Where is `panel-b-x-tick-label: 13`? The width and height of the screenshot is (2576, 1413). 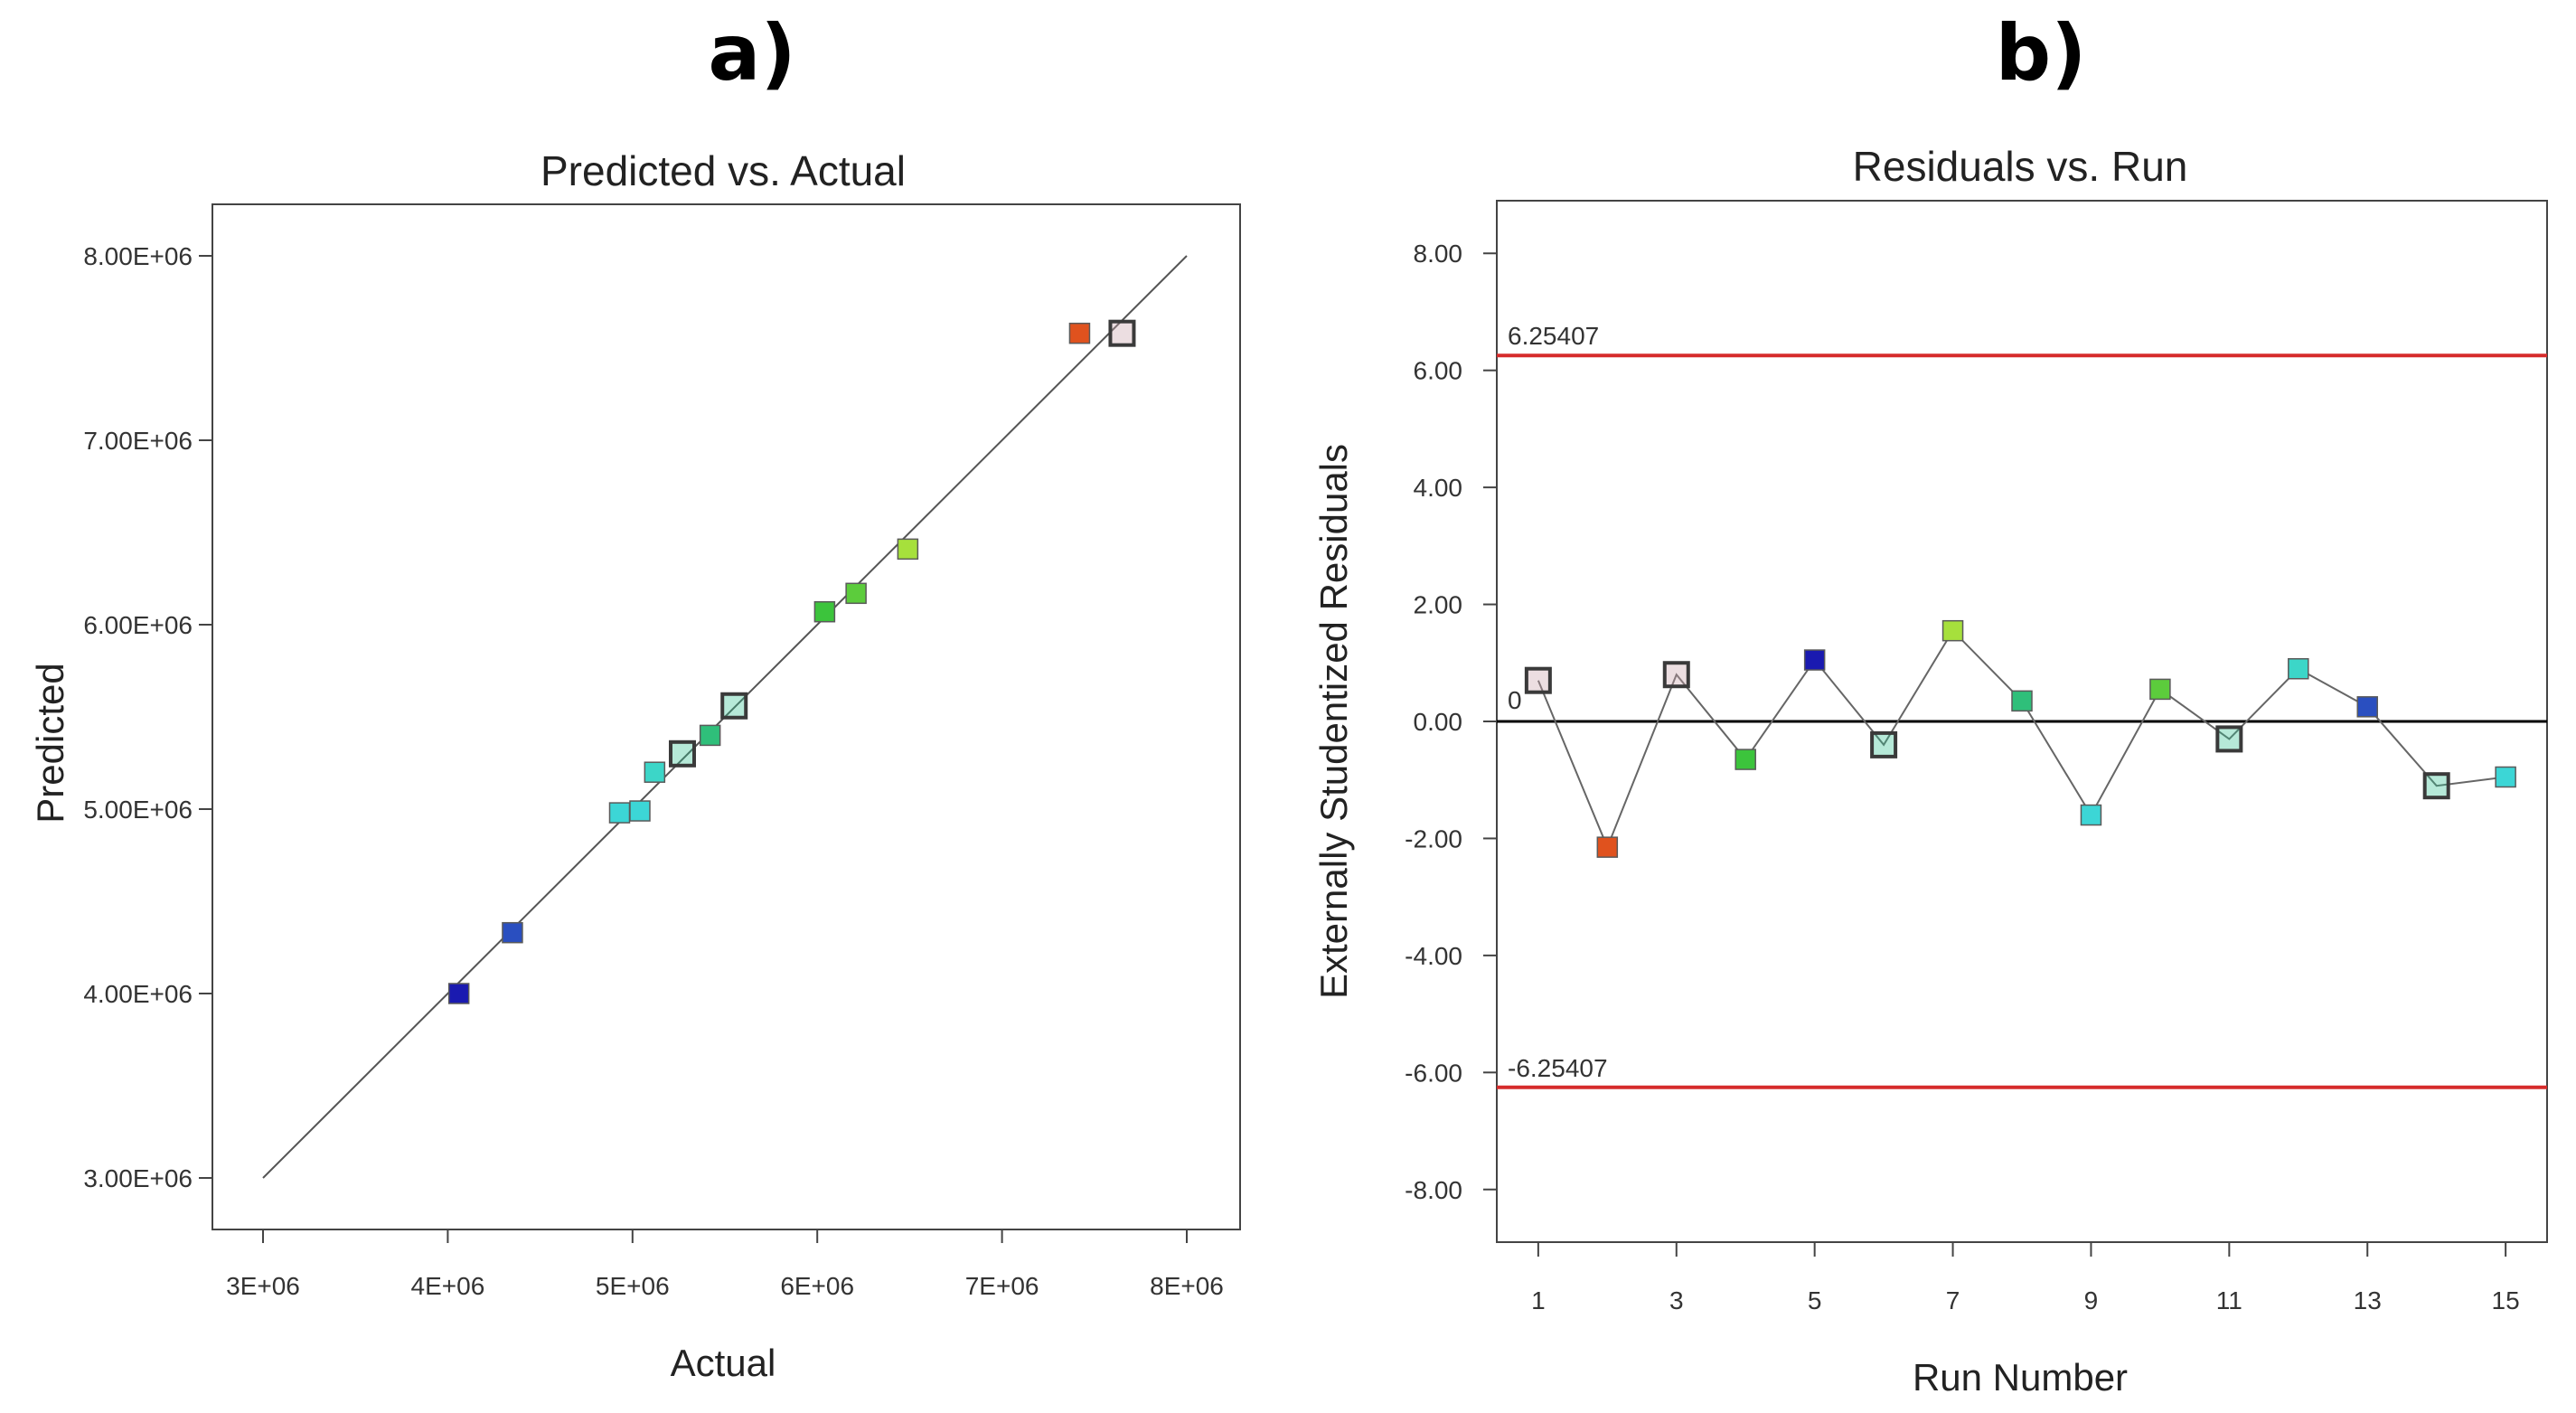 panel-b-x-tick-label: 13 is located at coordinates (2368, 1300).